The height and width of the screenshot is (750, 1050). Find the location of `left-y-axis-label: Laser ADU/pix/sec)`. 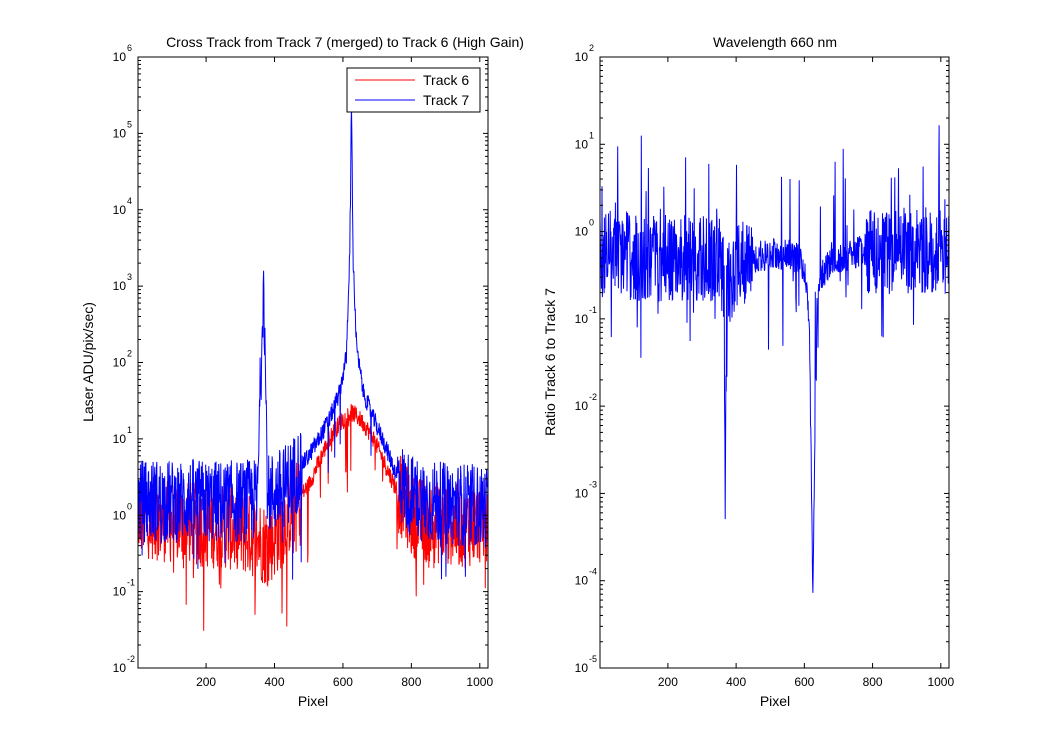

left-y-axis-label: Laser ADU/pix/sec) is located at coordinates (88, 362).